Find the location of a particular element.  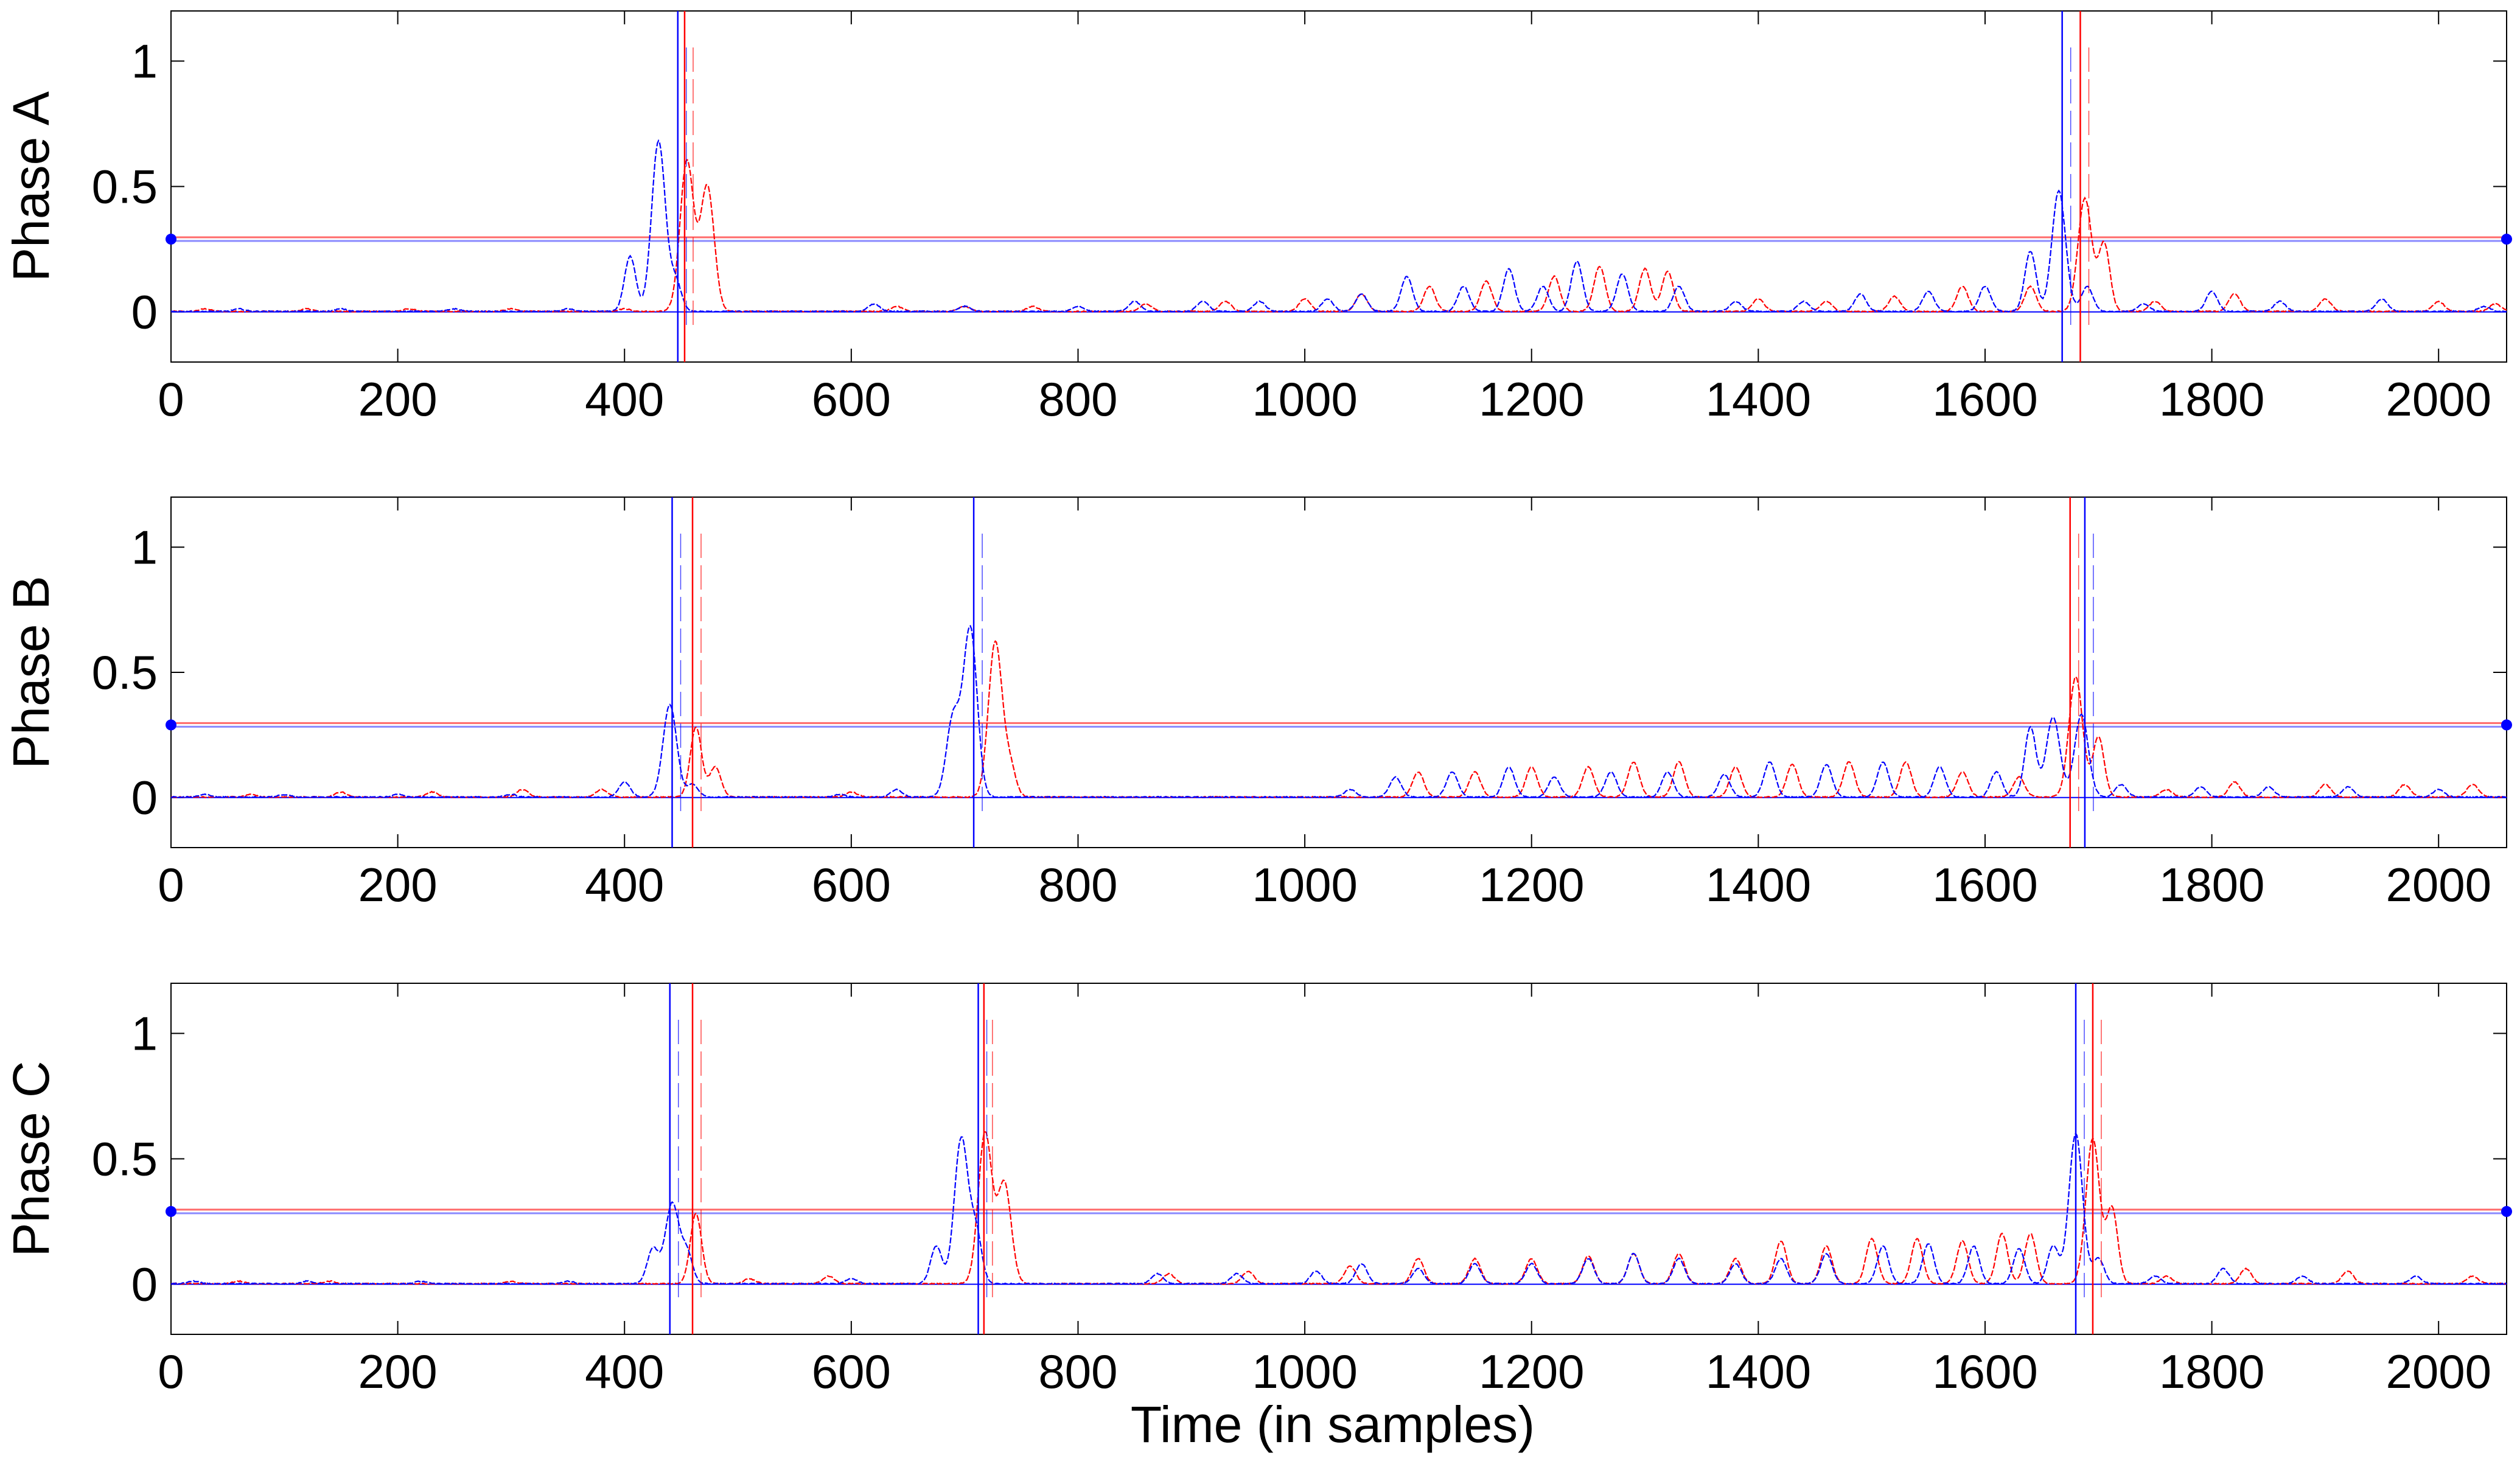

y-axis-title: Phase A is located at coordinates (31, 187).